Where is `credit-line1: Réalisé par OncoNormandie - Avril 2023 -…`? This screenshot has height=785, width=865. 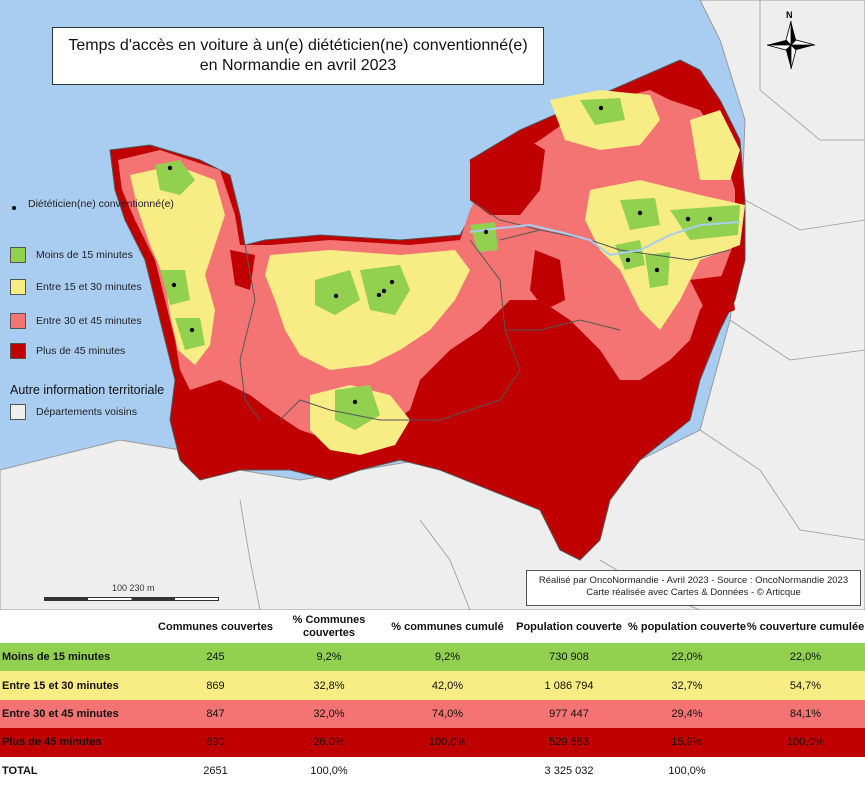 credit-line1: Réalisé par OncoNormandie - Avril 2023 -… is located at coordinates (693, 580).